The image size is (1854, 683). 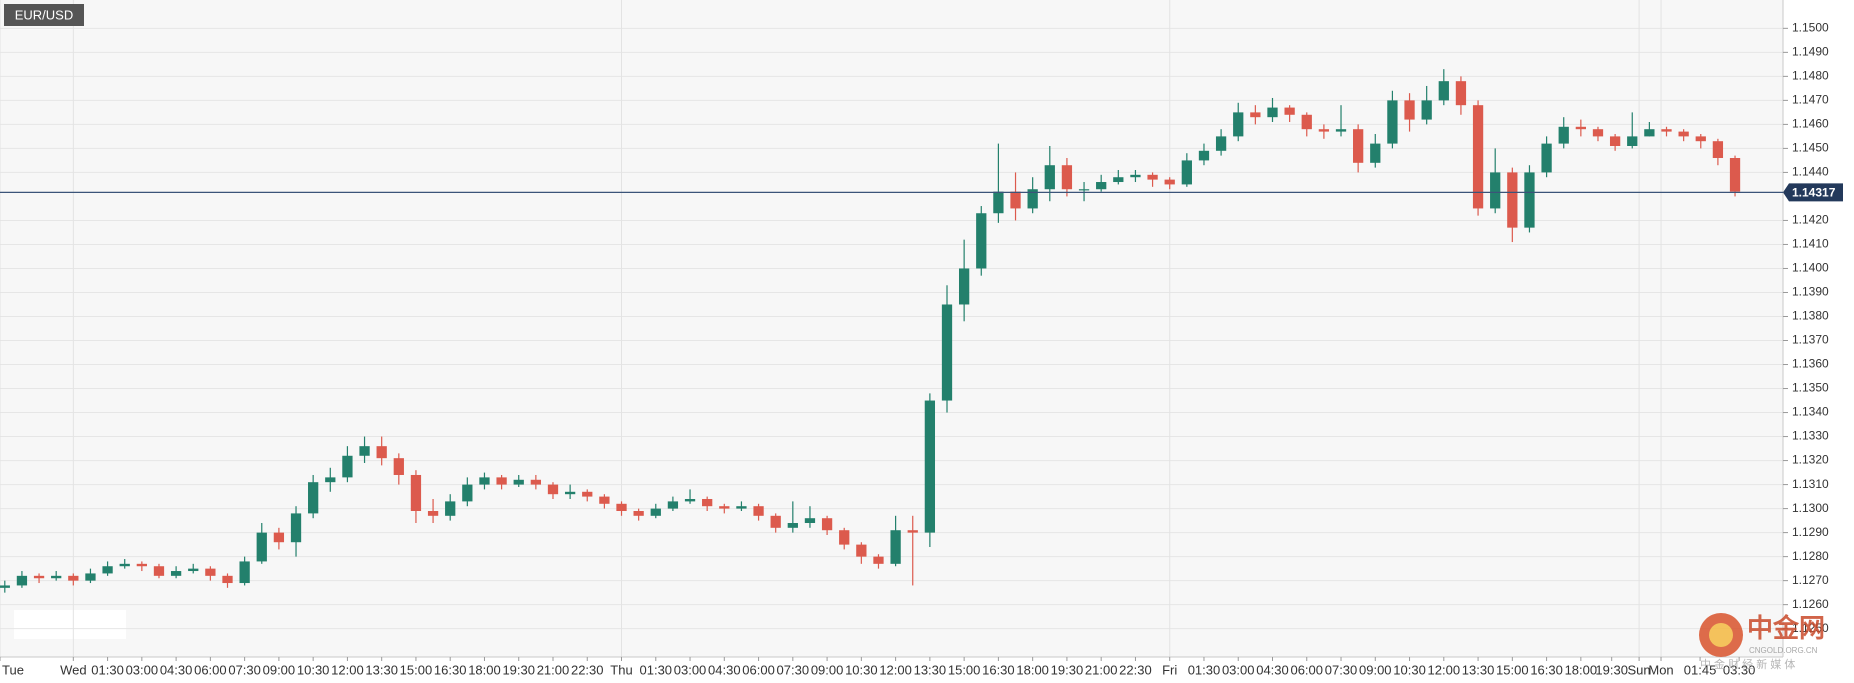 I want to click on watermark-site: CNGOLD.ORG.CN, so click(x=1783, y=650).